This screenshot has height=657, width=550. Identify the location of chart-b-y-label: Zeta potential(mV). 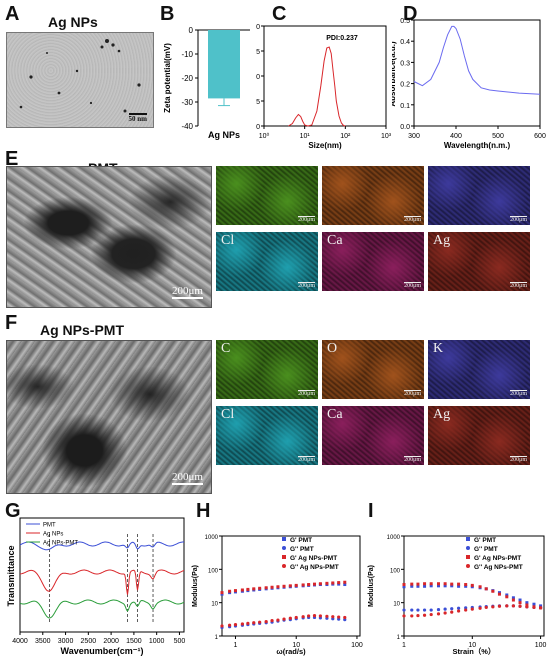
(167, 78).